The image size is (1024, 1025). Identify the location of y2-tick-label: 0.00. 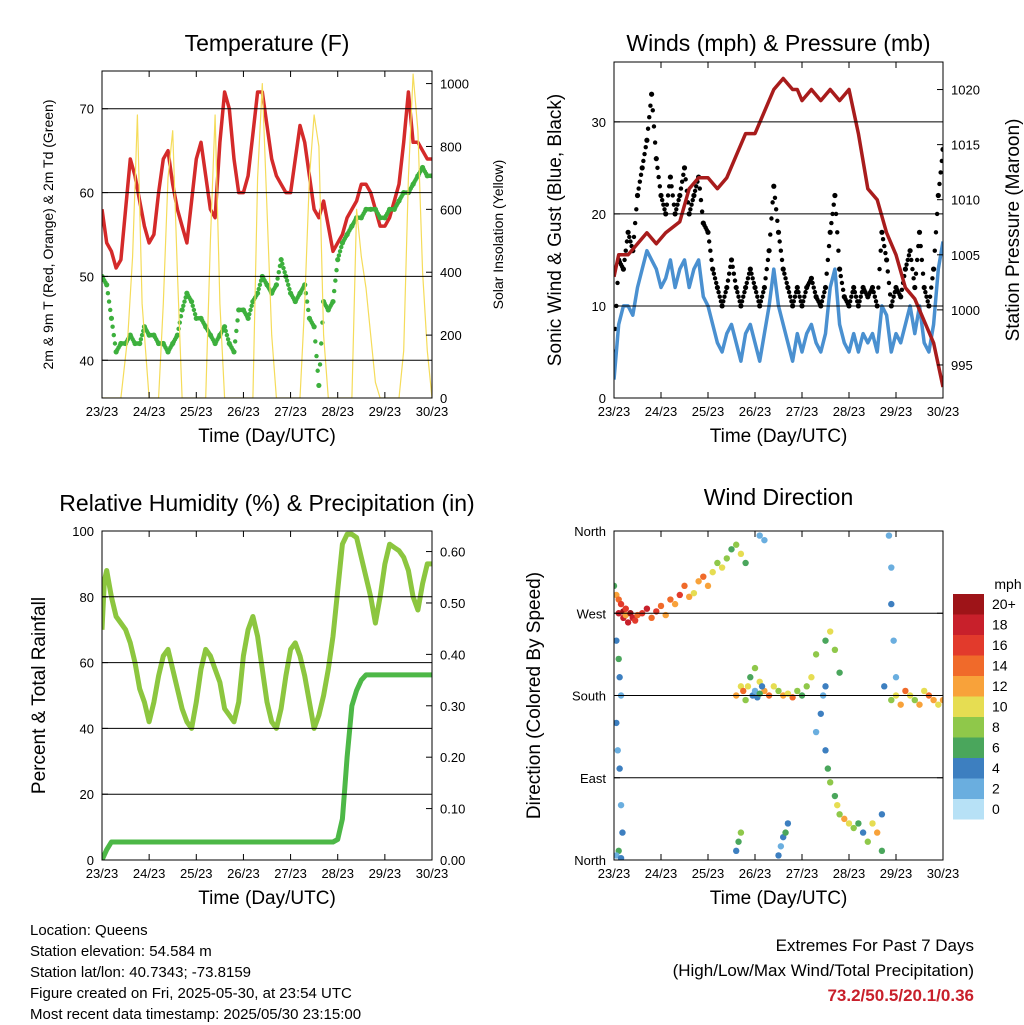
(452, 860).